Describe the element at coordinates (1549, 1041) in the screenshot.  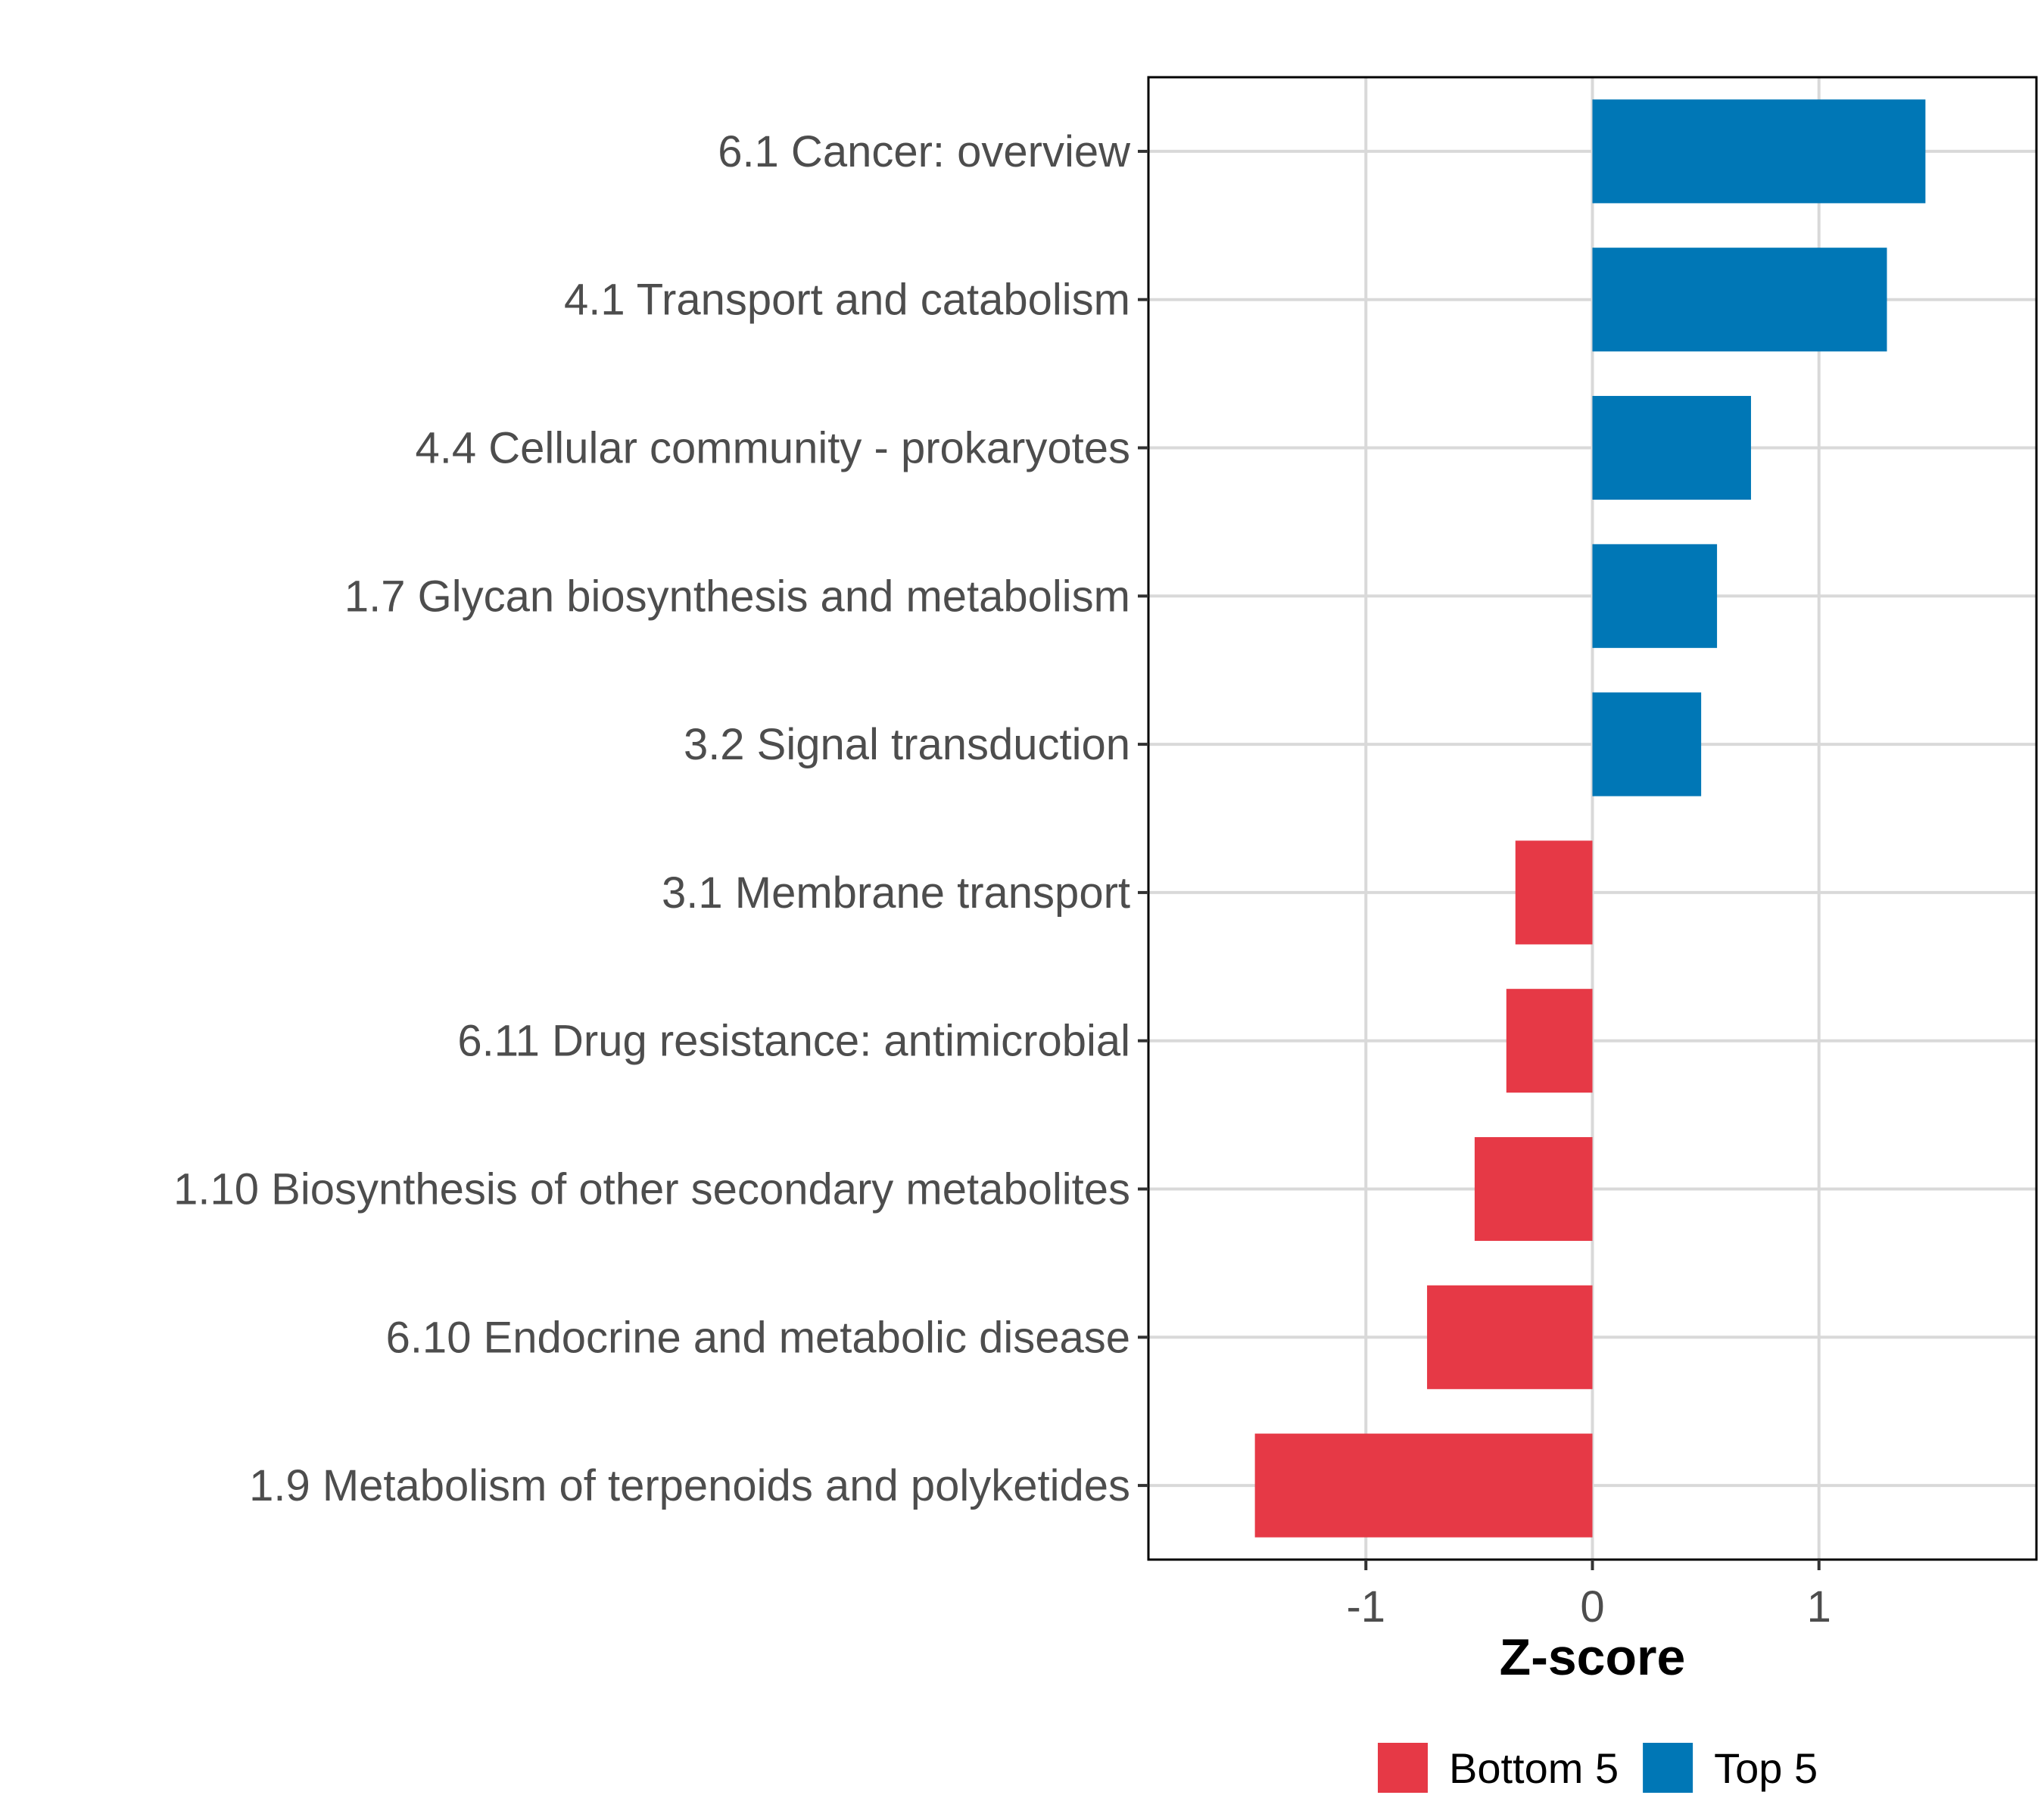
I see `bar-6-11-drug-resistance-antimicrobial` at that location.